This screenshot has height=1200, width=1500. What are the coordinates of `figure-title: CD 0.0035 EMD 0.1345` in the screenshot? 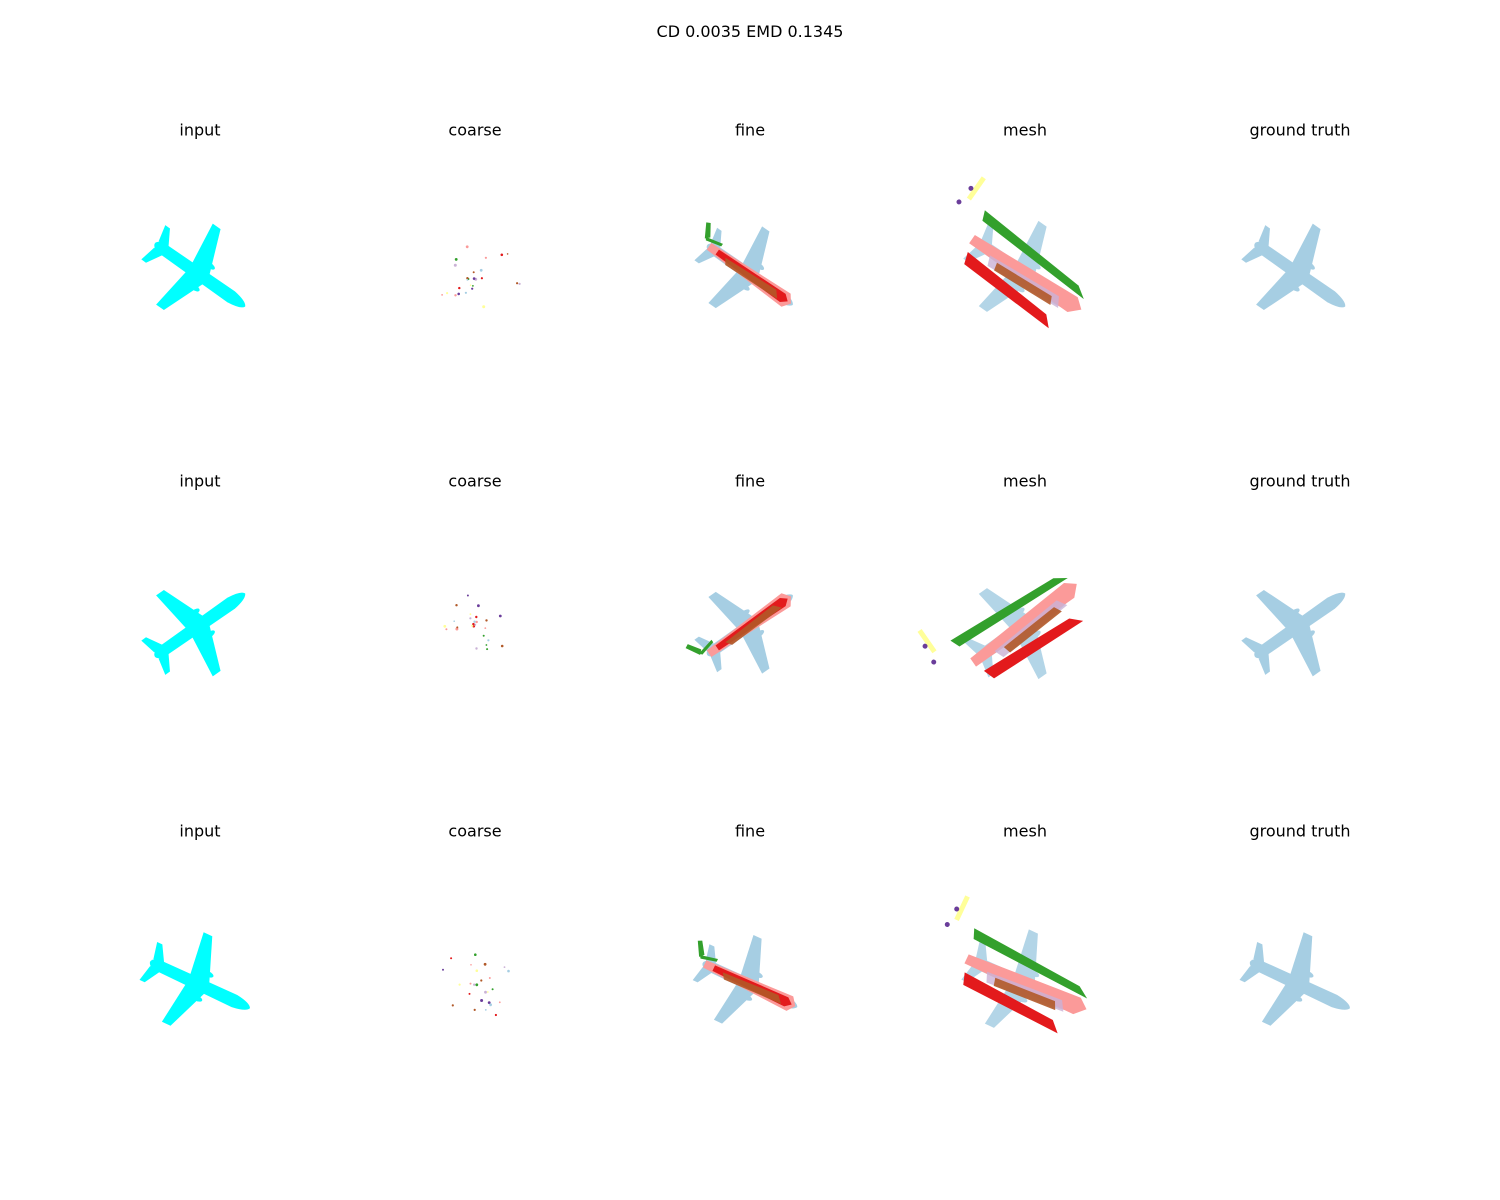 It's located at (750, 31).